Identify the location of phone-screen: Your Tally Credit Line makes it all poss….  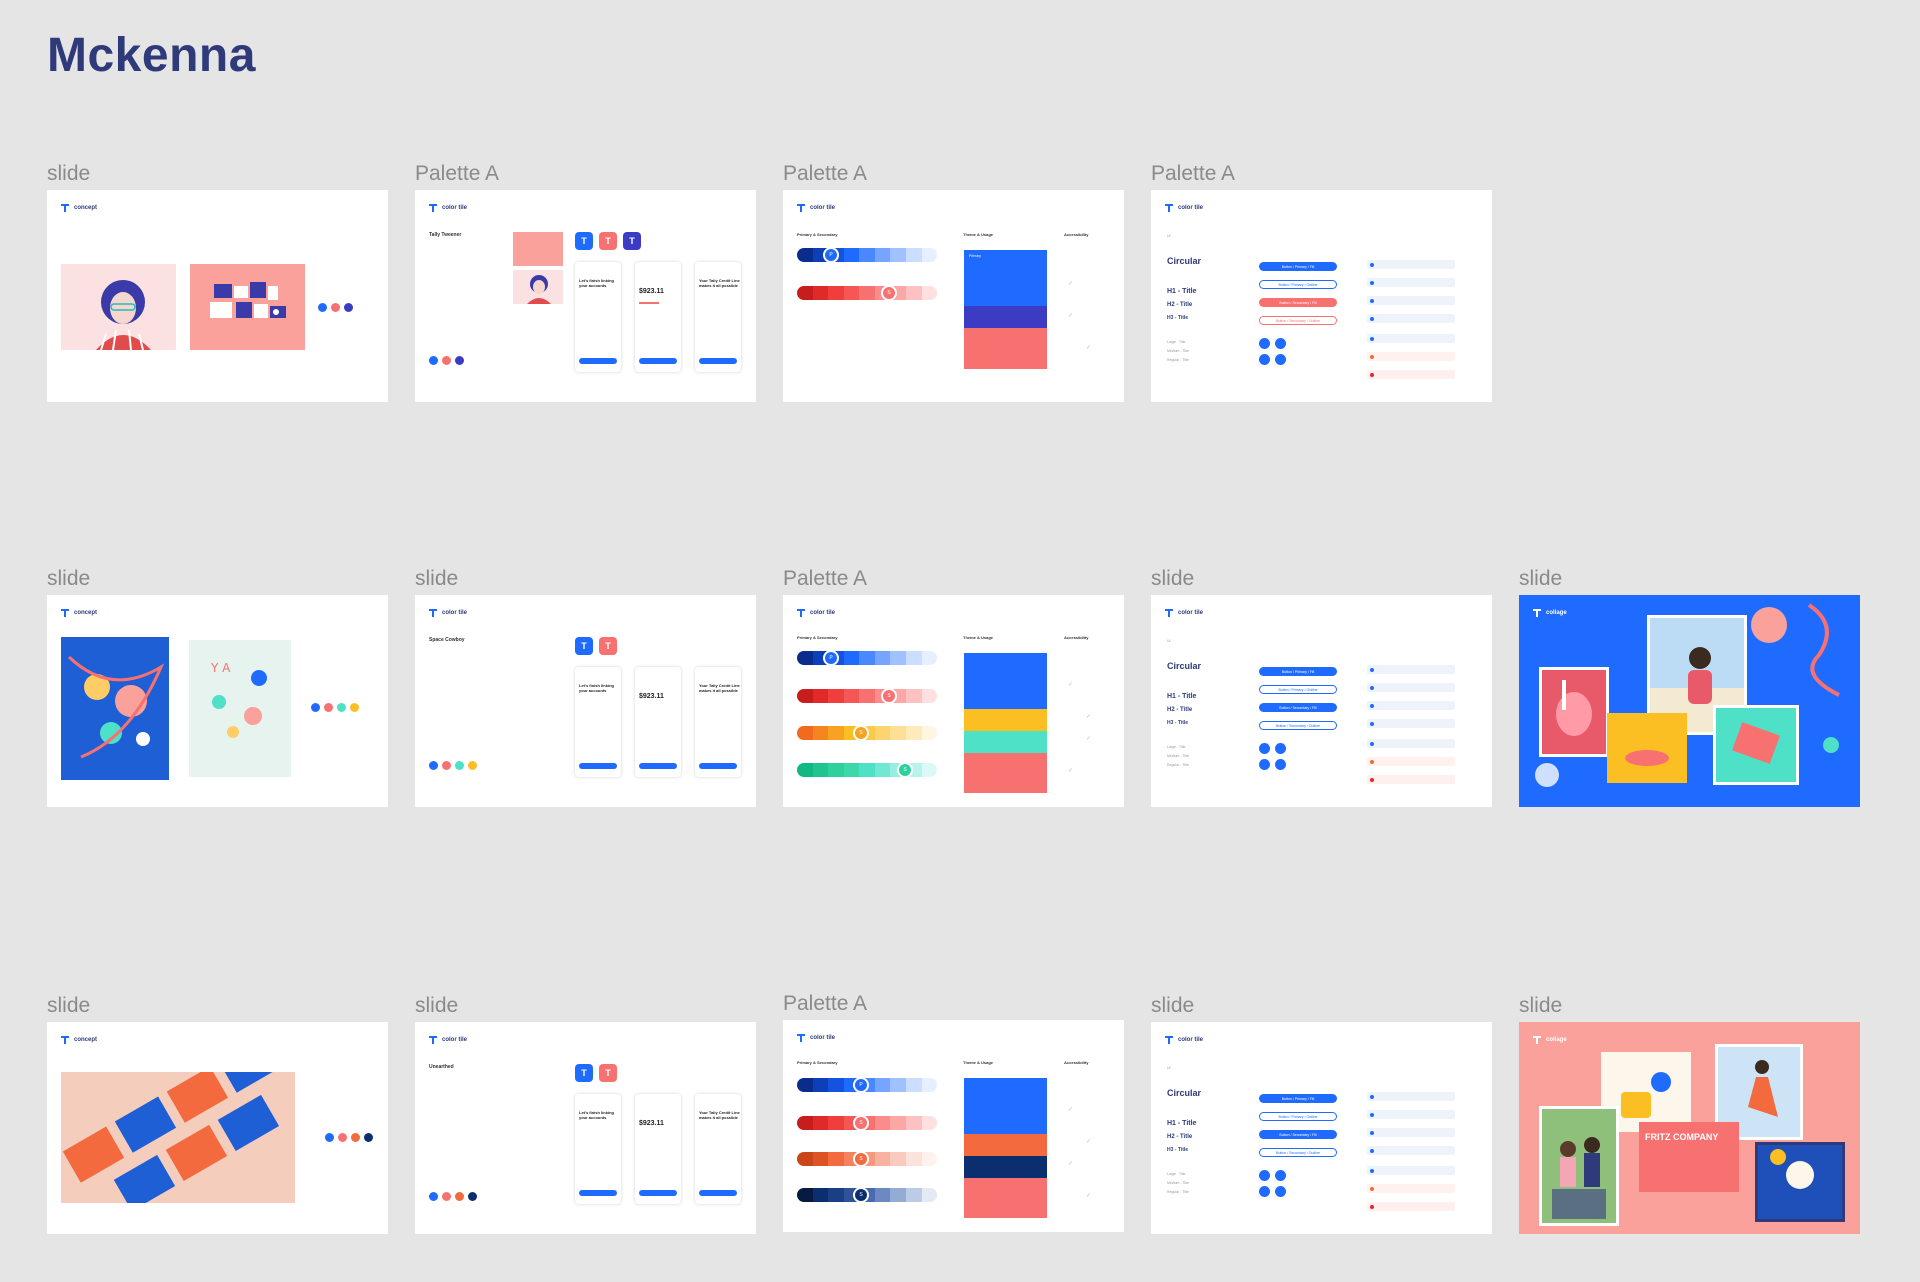
(718, 1149).